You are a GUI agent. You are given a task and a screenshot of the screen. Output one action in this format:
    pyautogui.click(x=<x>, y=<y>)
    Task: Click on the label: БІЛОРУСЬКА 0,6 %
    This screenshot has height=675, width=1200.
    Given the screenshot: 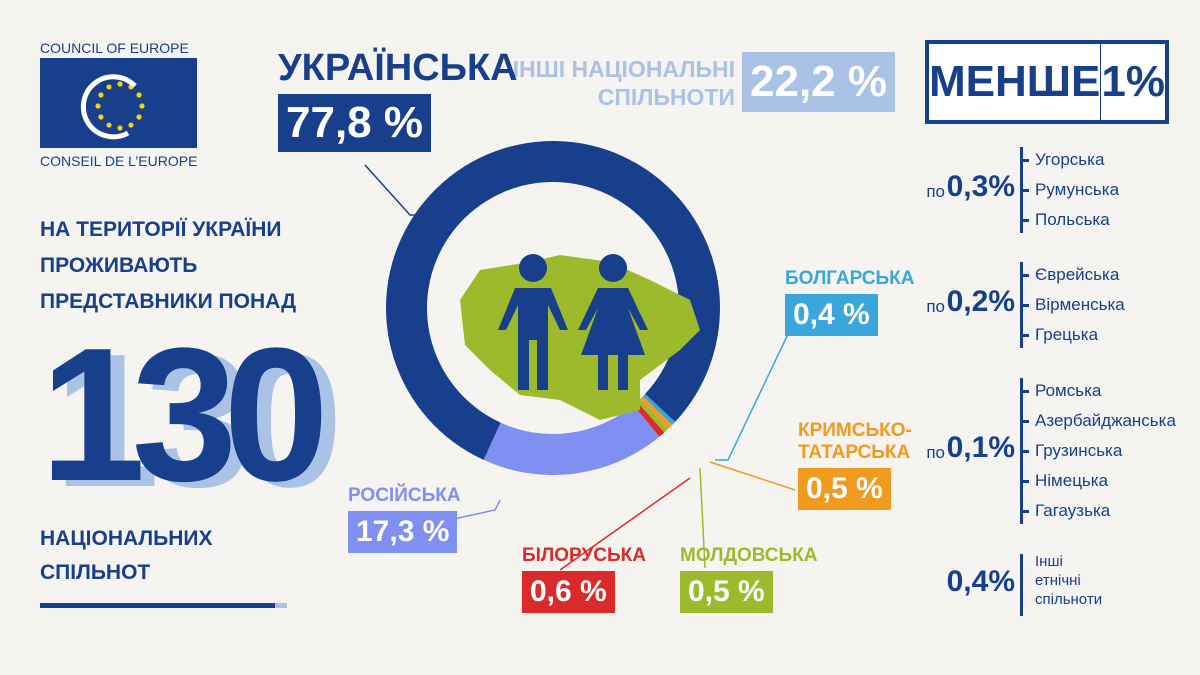 What is the action you would take?
    pyautogui.click(x=584, y=579)
    